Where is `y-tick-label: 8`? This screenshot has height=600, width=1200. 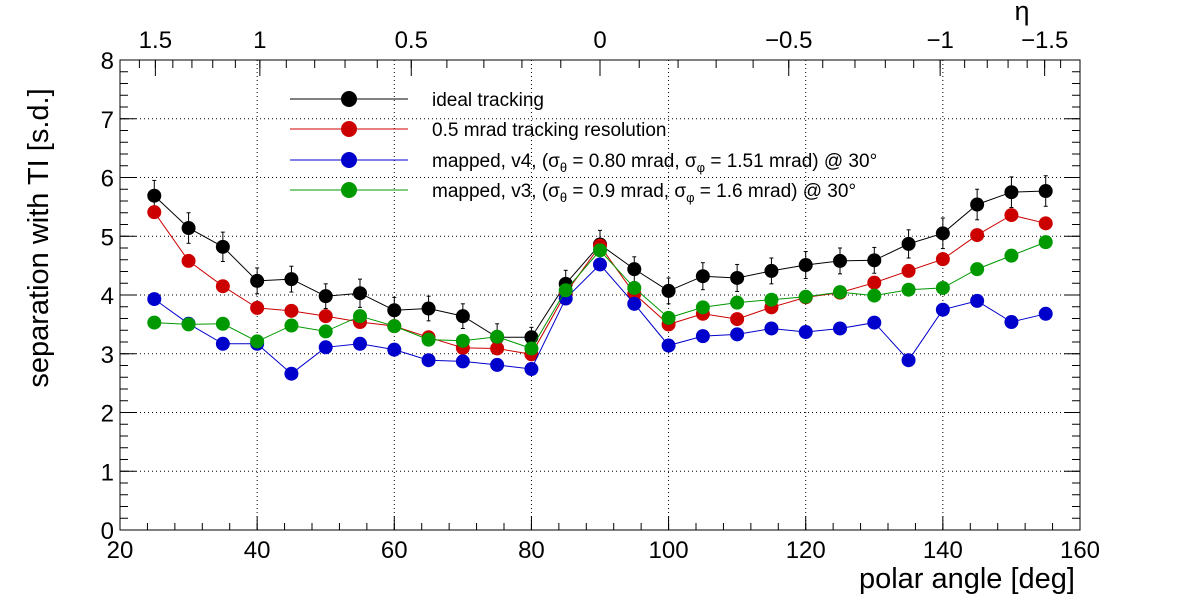 y-tick-label: 8 is located at coordinates (107, 61).